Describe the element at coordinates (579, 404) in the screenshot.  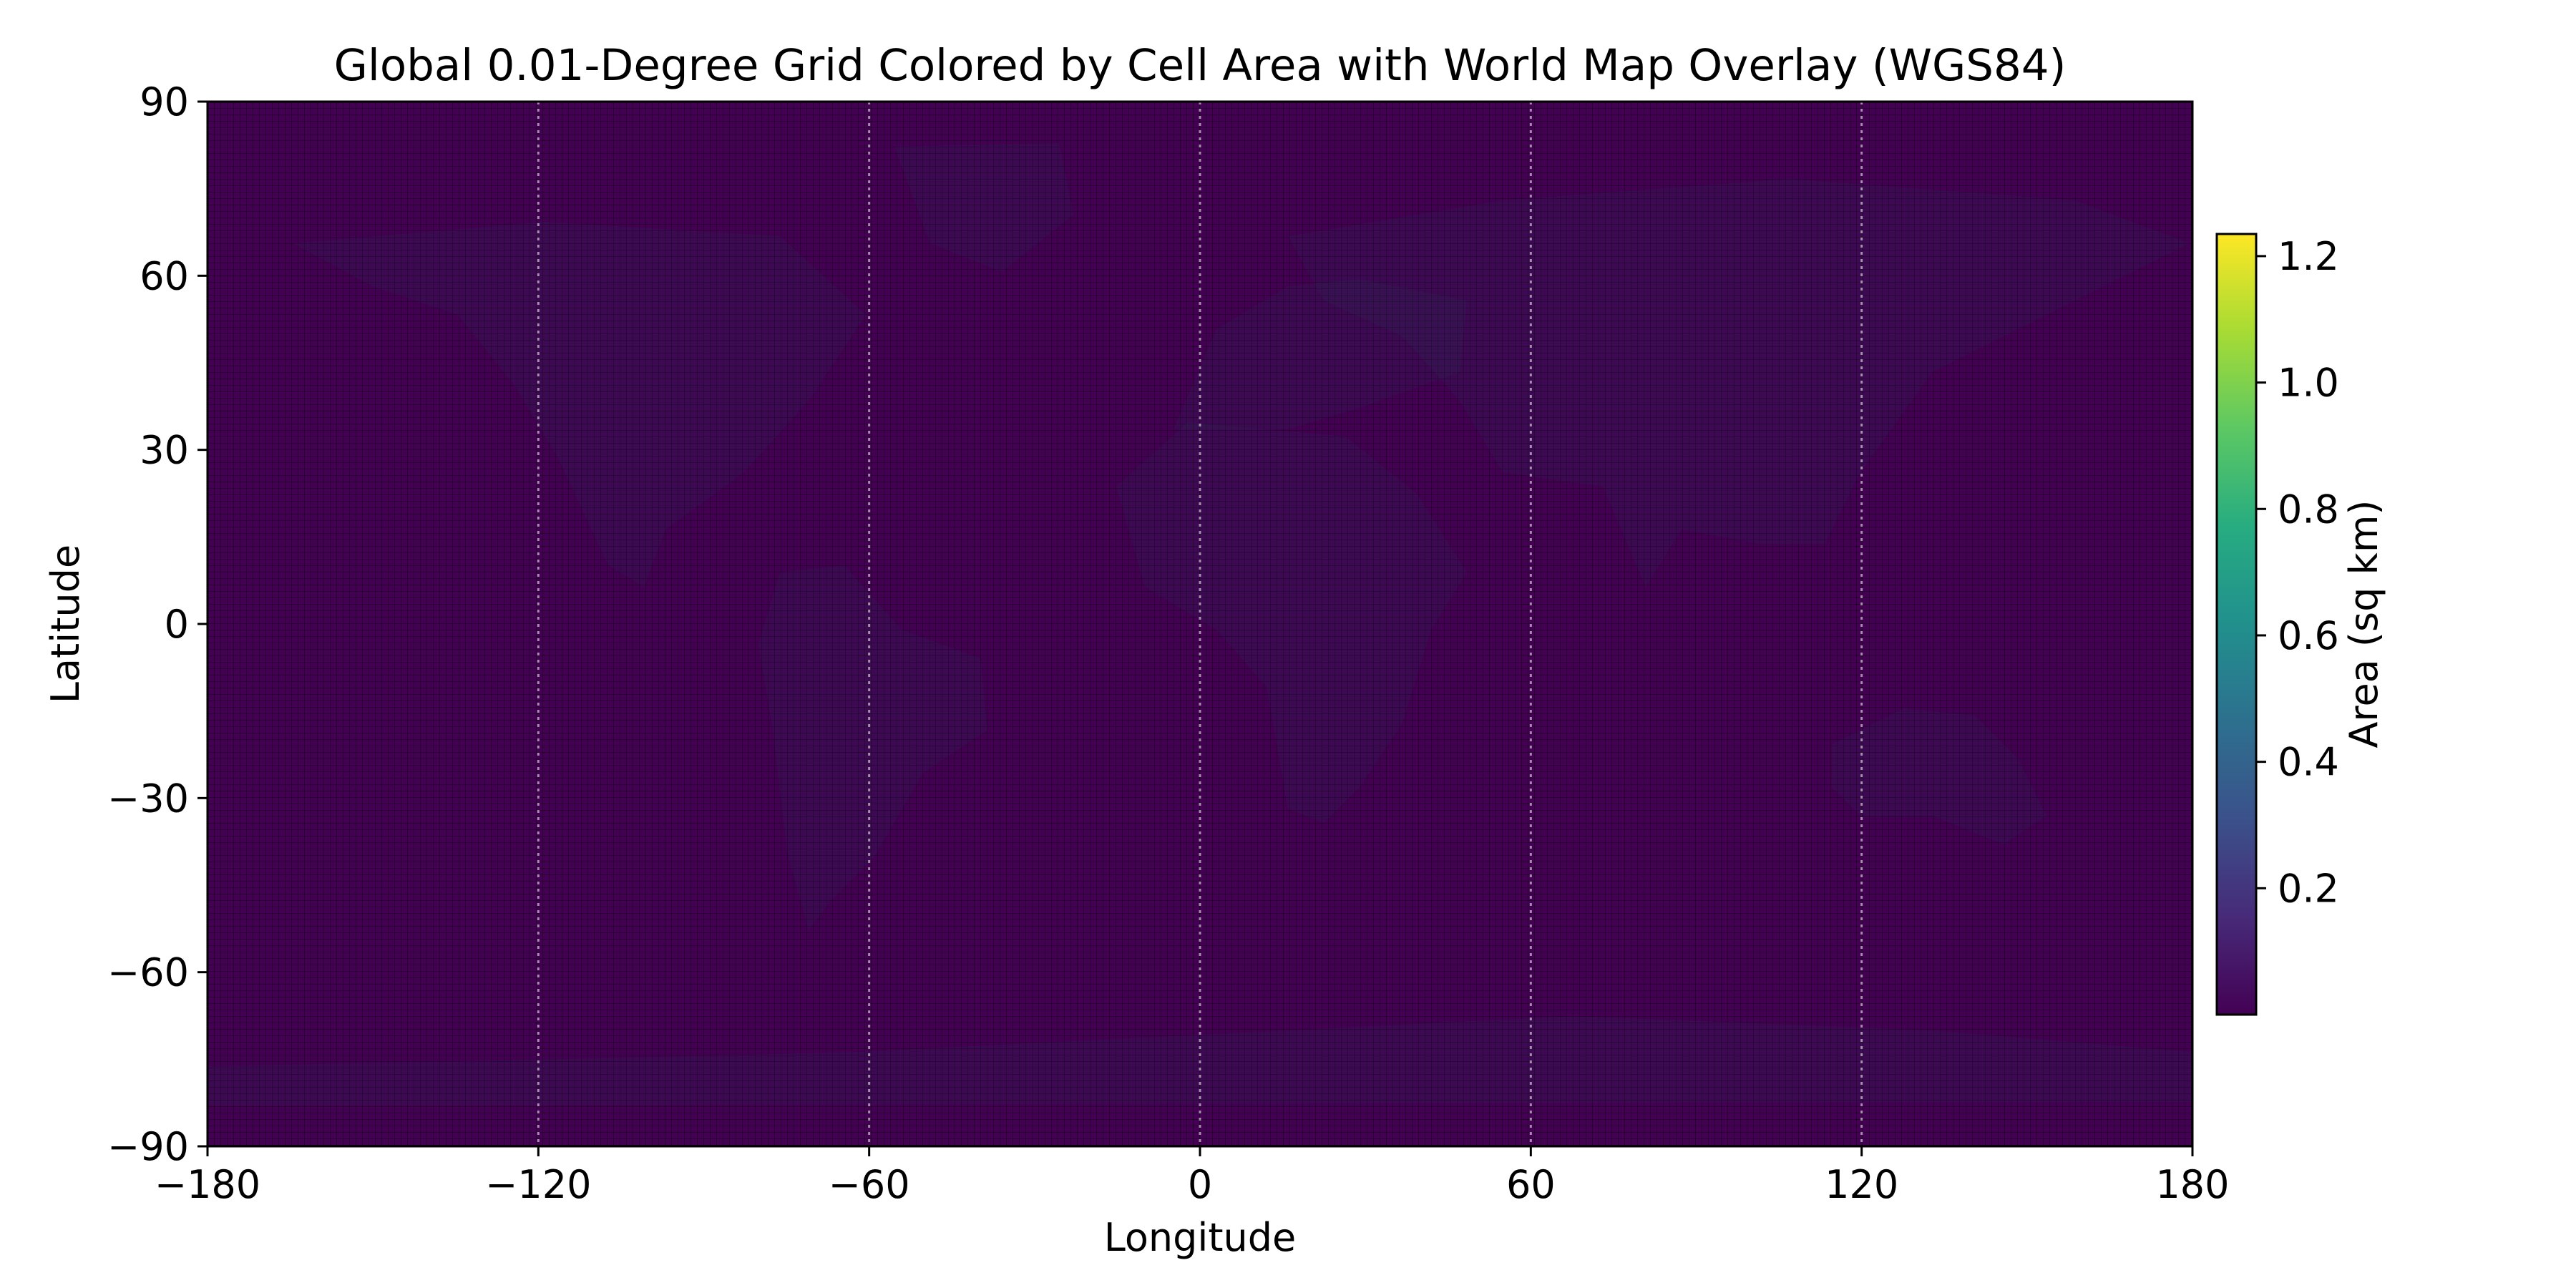
I see `north-america-shape` at that location.